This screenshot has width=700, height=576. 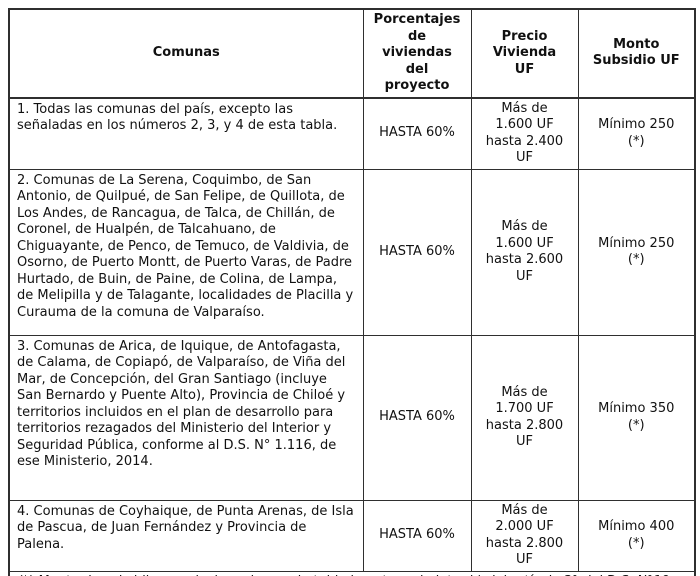 I want to click on column-header-monto-subsidio: Monto Subsidio UF, so click(x=636, y=53).